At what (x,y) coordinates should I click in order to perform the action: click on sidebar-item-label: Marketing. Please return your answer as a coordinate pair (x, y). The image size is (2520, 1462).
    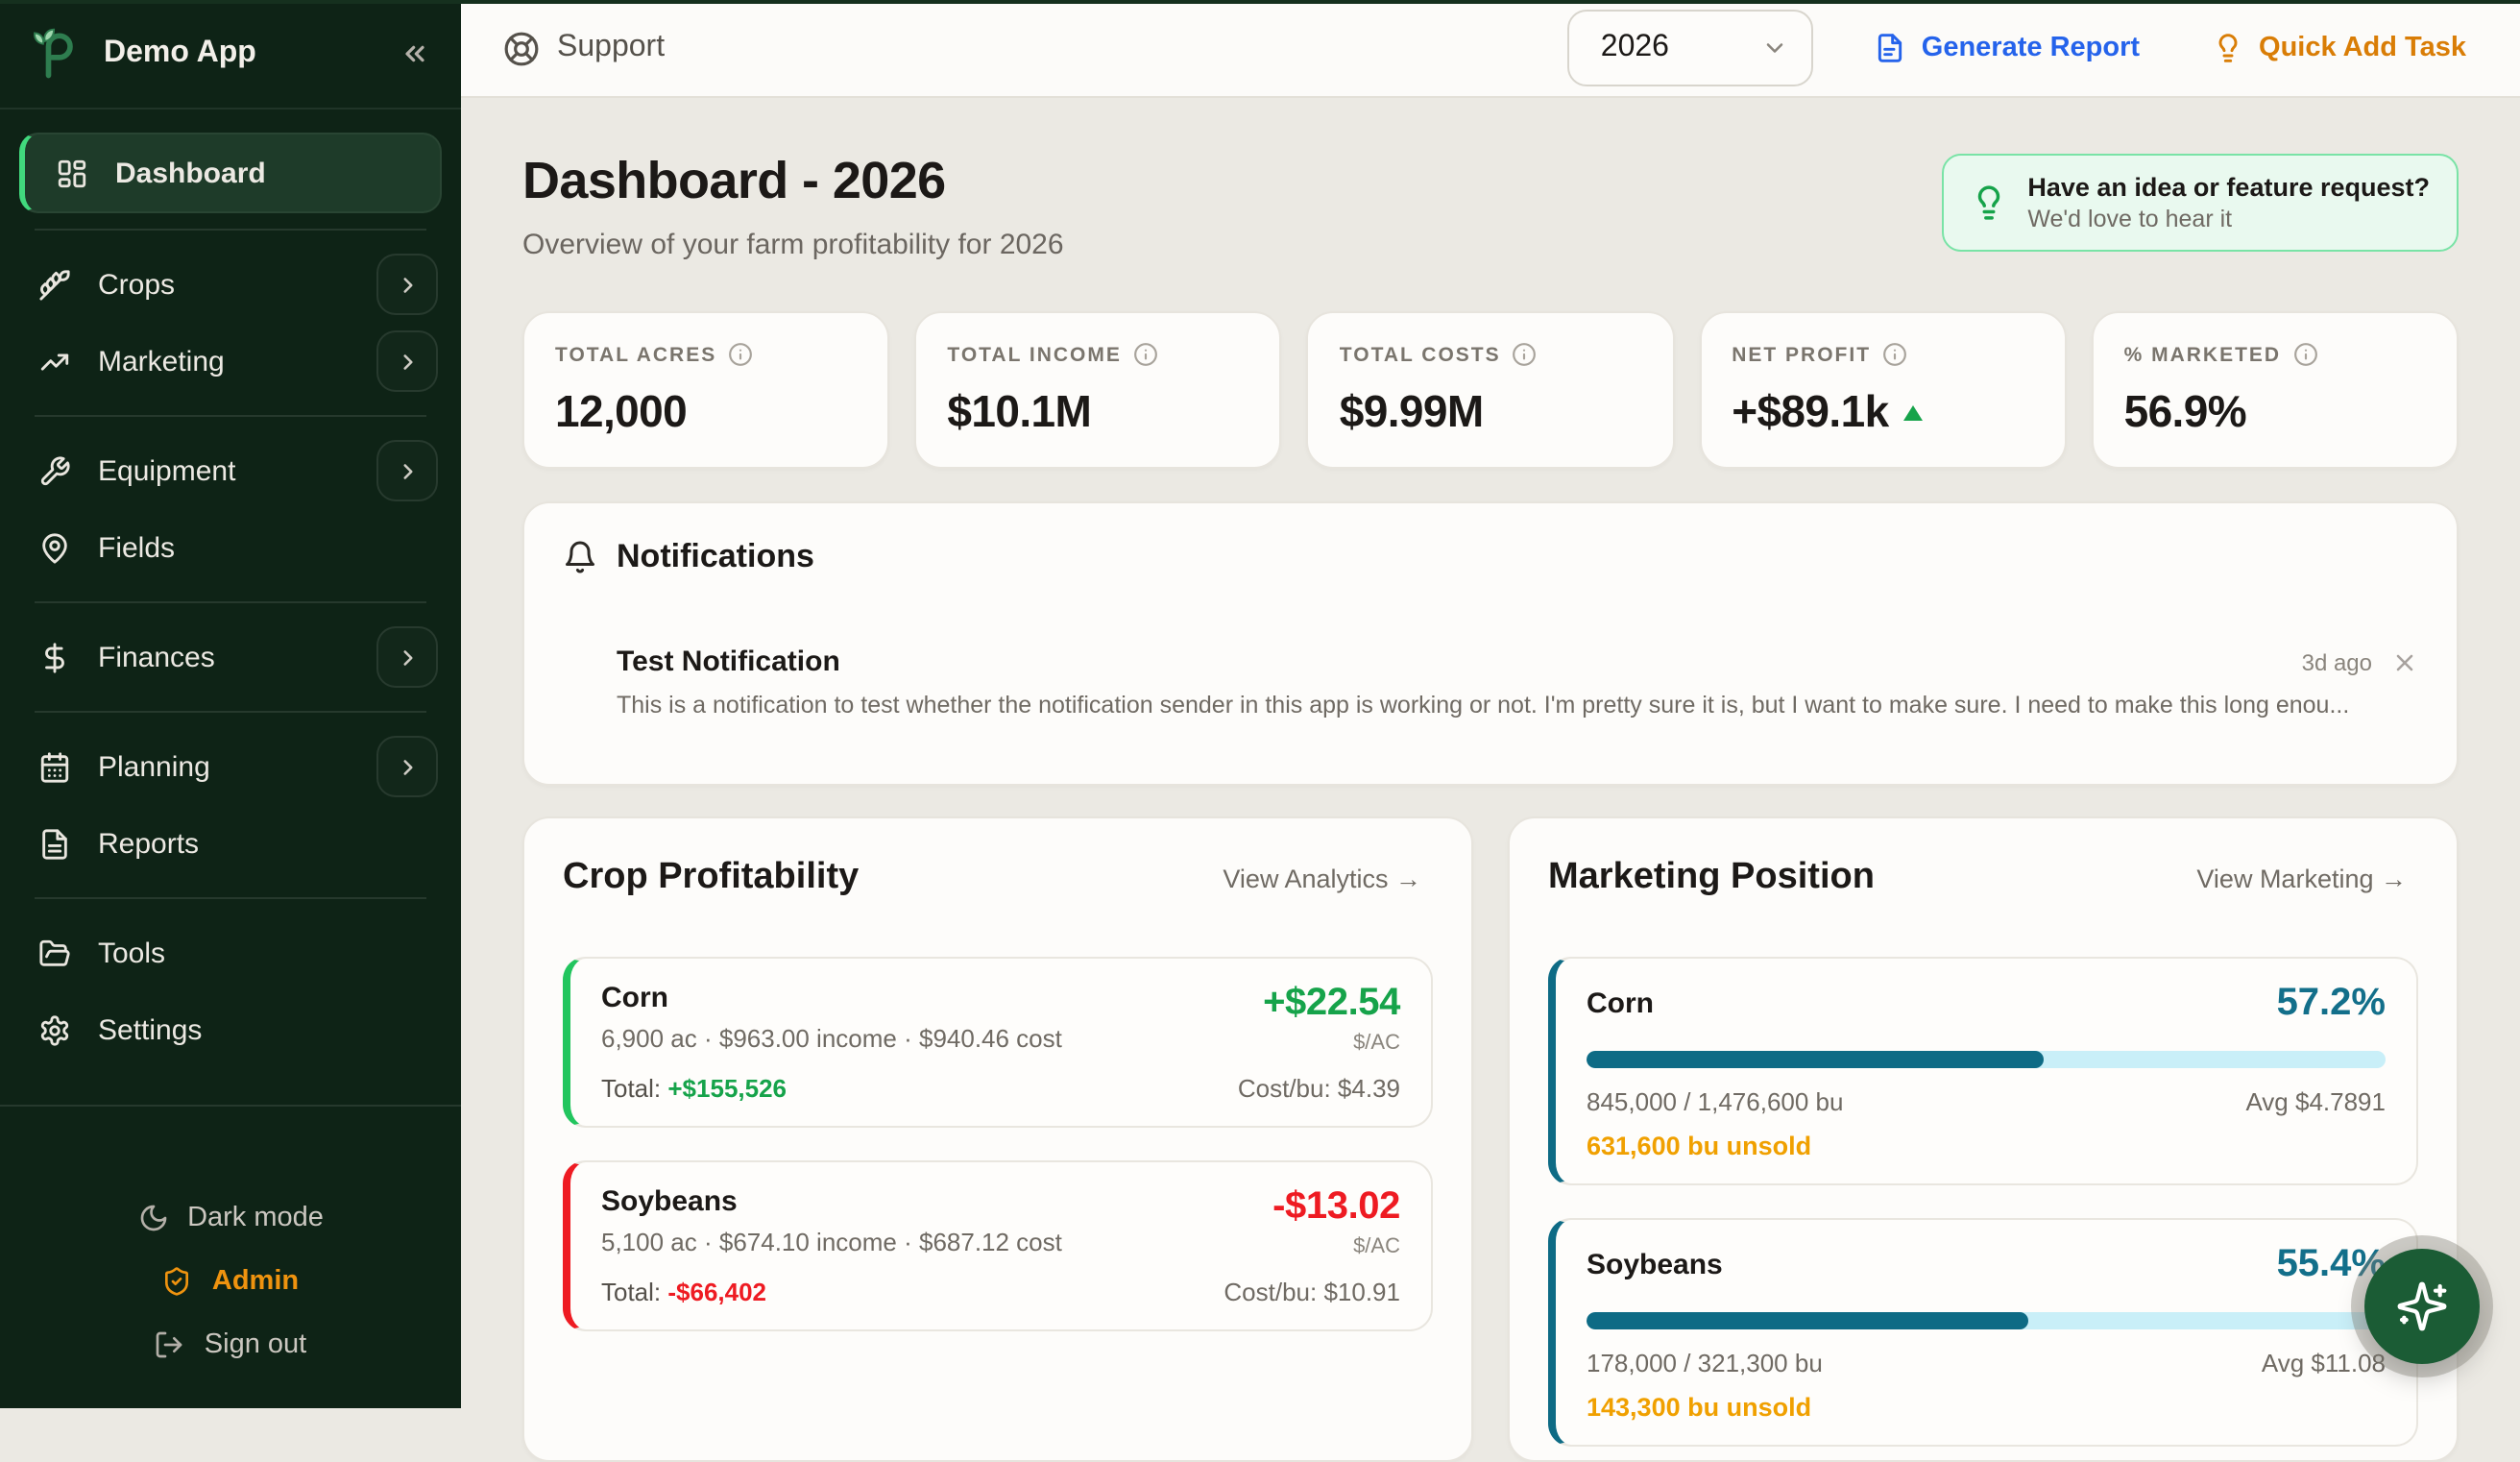
    Looking at the image, I should click on (161, 361).